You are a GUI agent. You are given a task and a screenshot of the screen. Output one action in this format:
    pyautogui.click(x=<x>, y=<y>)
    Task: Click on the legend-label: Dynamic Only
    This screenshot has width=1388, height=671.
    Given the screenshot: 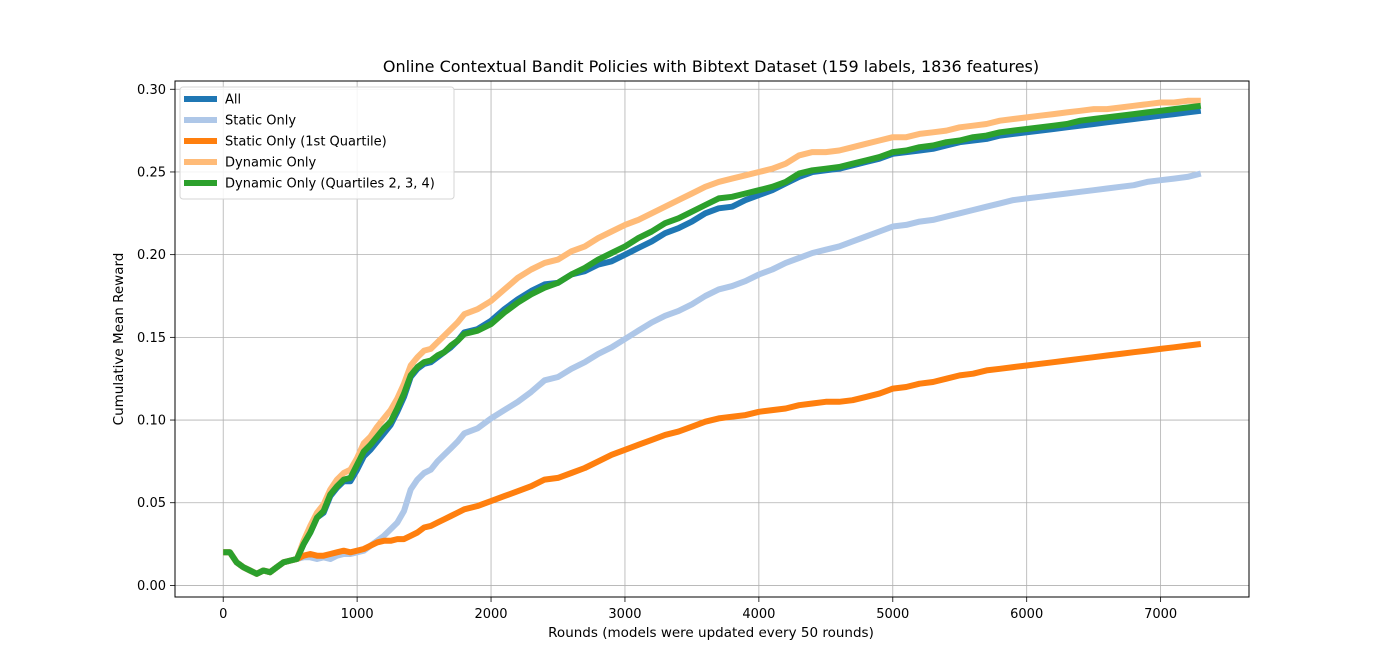 What is the action you would take?
    pyautogui.click(x=271, y=163)
    